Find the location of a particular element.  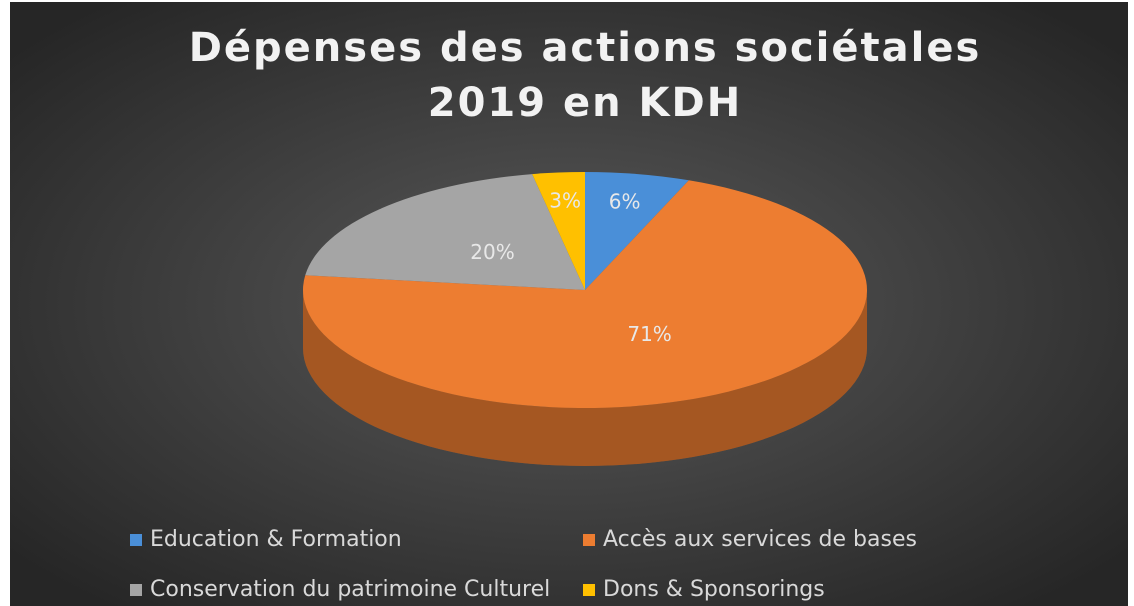

legend-label: Conservation du patrimoine Culturel is located at coordinates (350, 589).